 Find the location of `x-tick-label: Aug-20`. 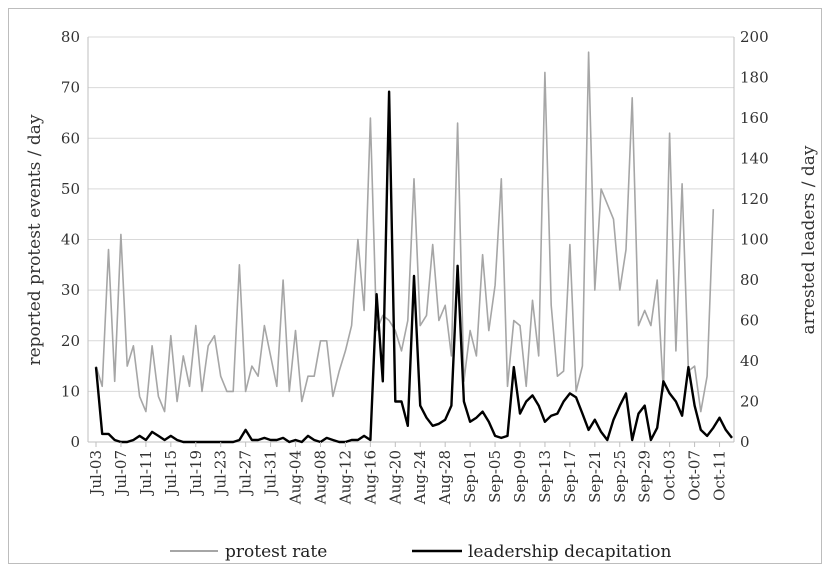

x-tick-label: Aug-20 is located at coordinates (395, 477).